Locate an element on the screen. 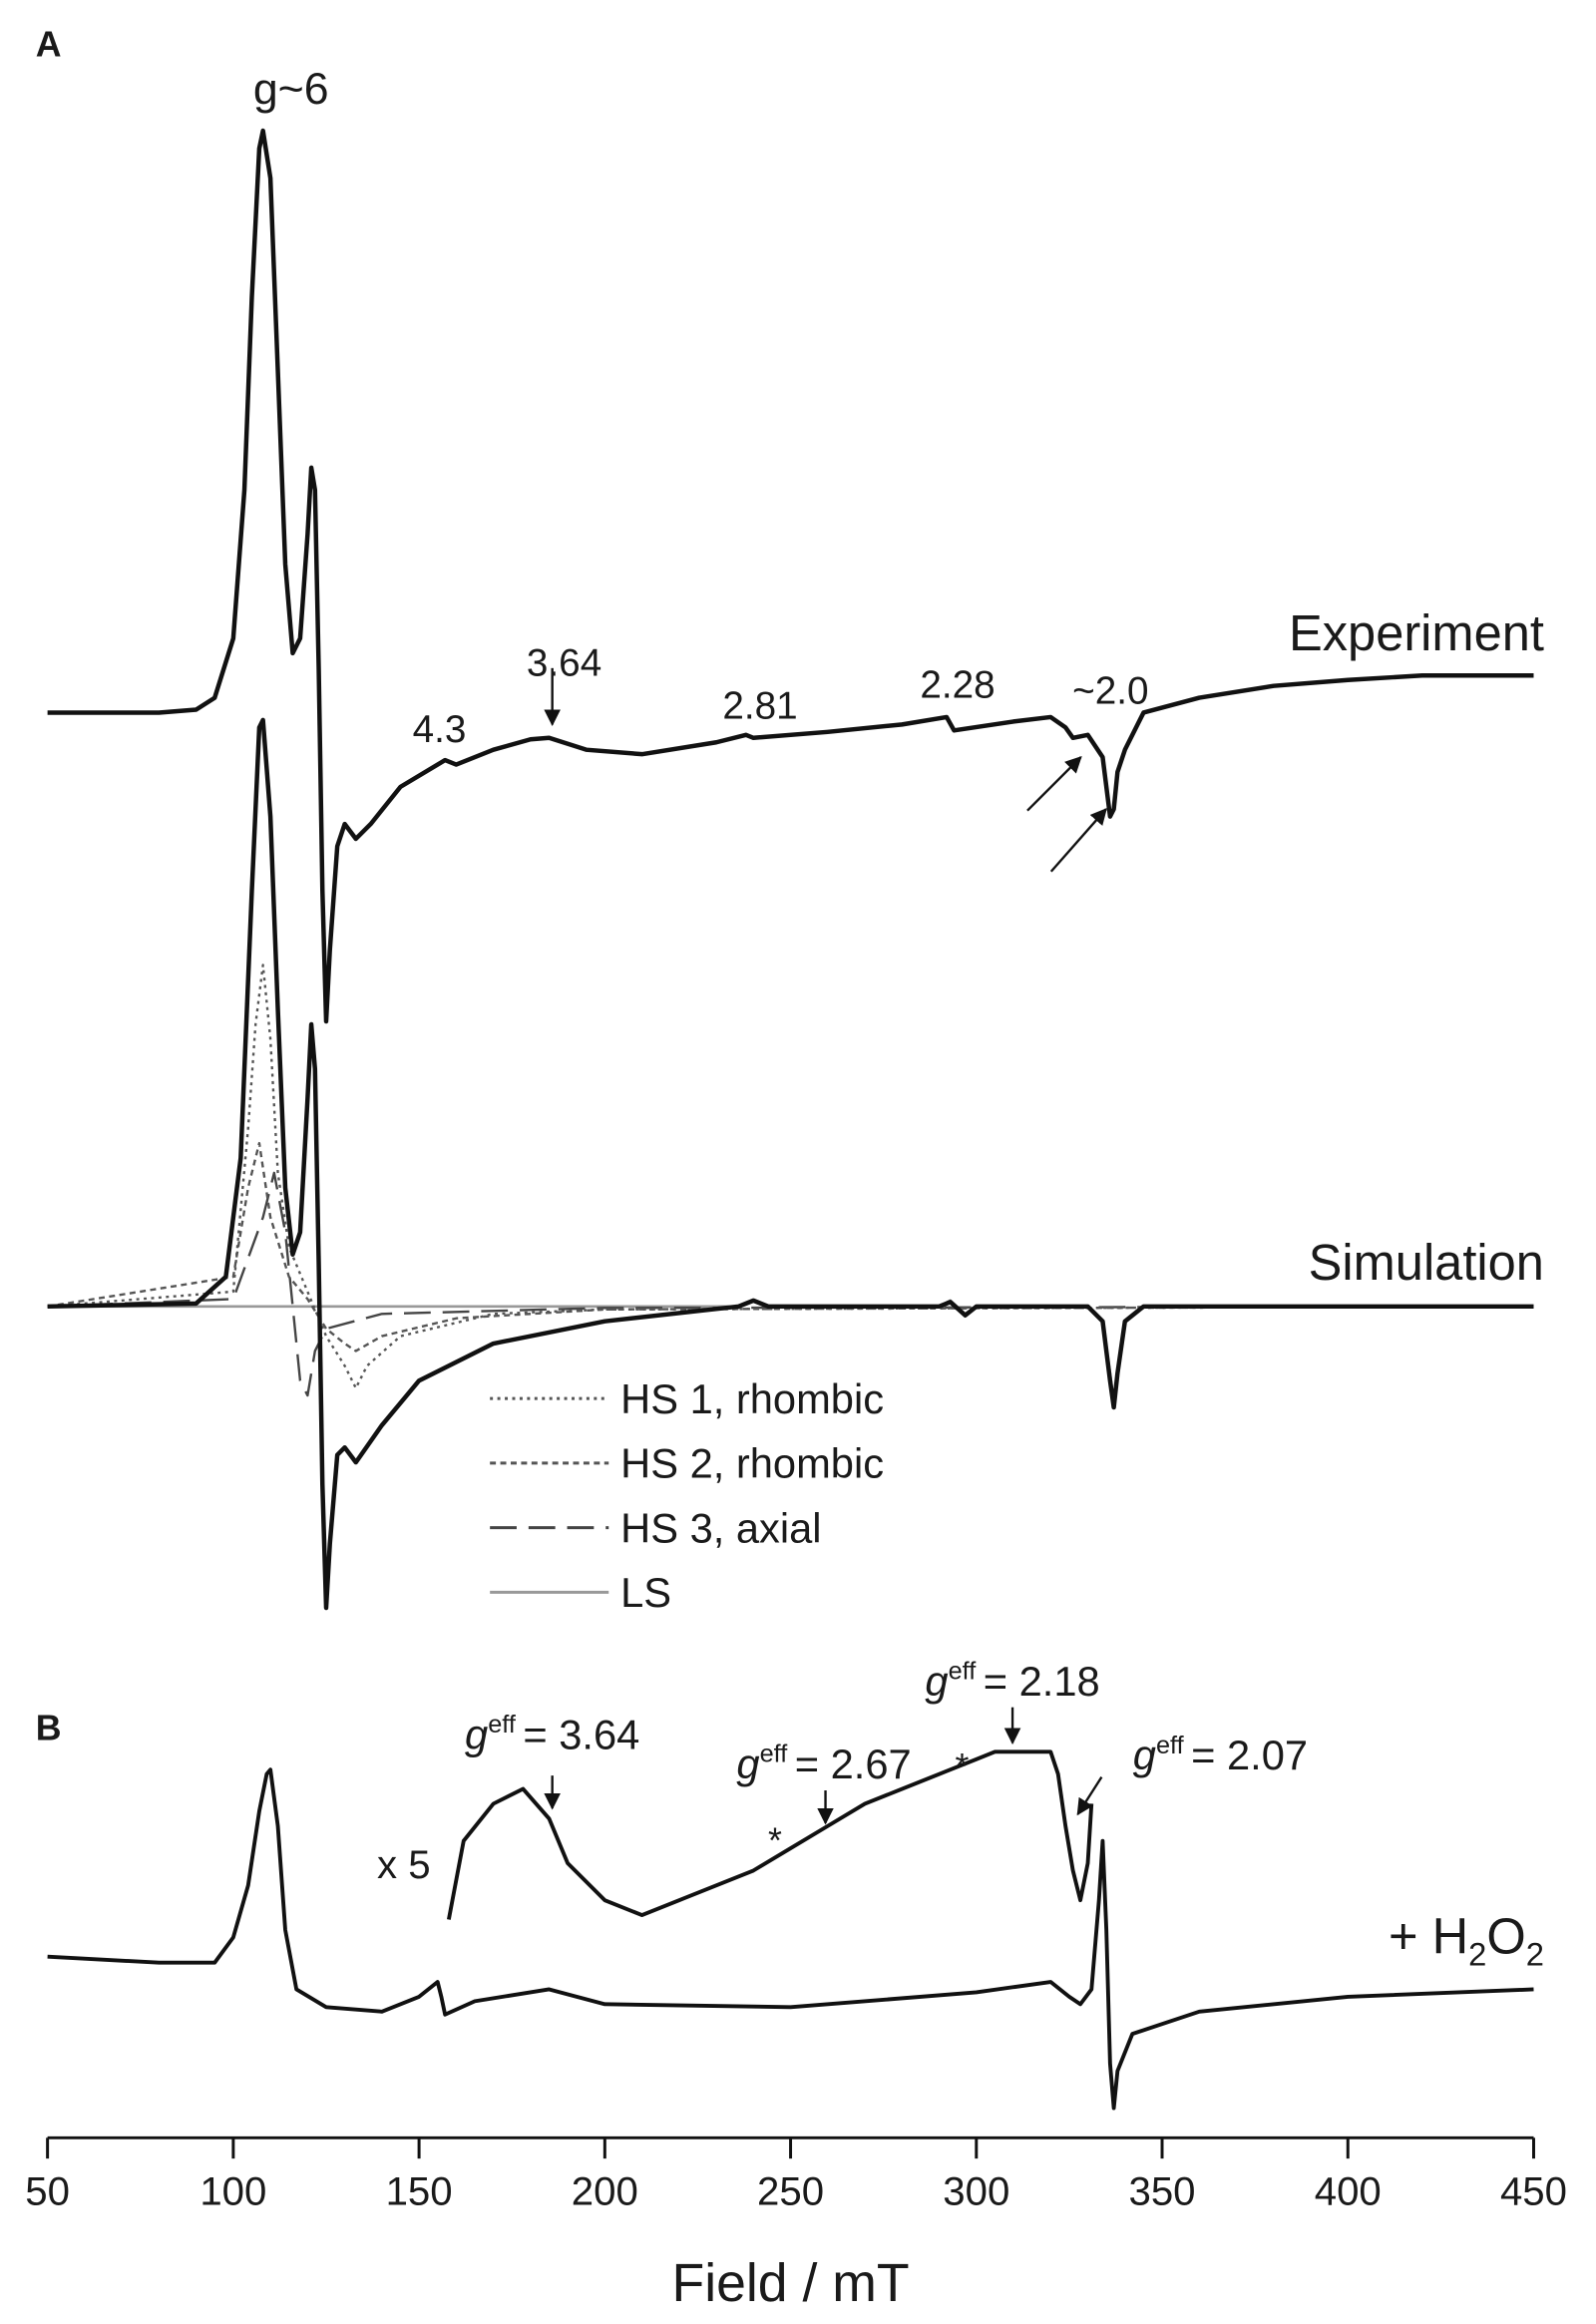  g-label: geff = 2.67 is located at coordinates (823, 1764).